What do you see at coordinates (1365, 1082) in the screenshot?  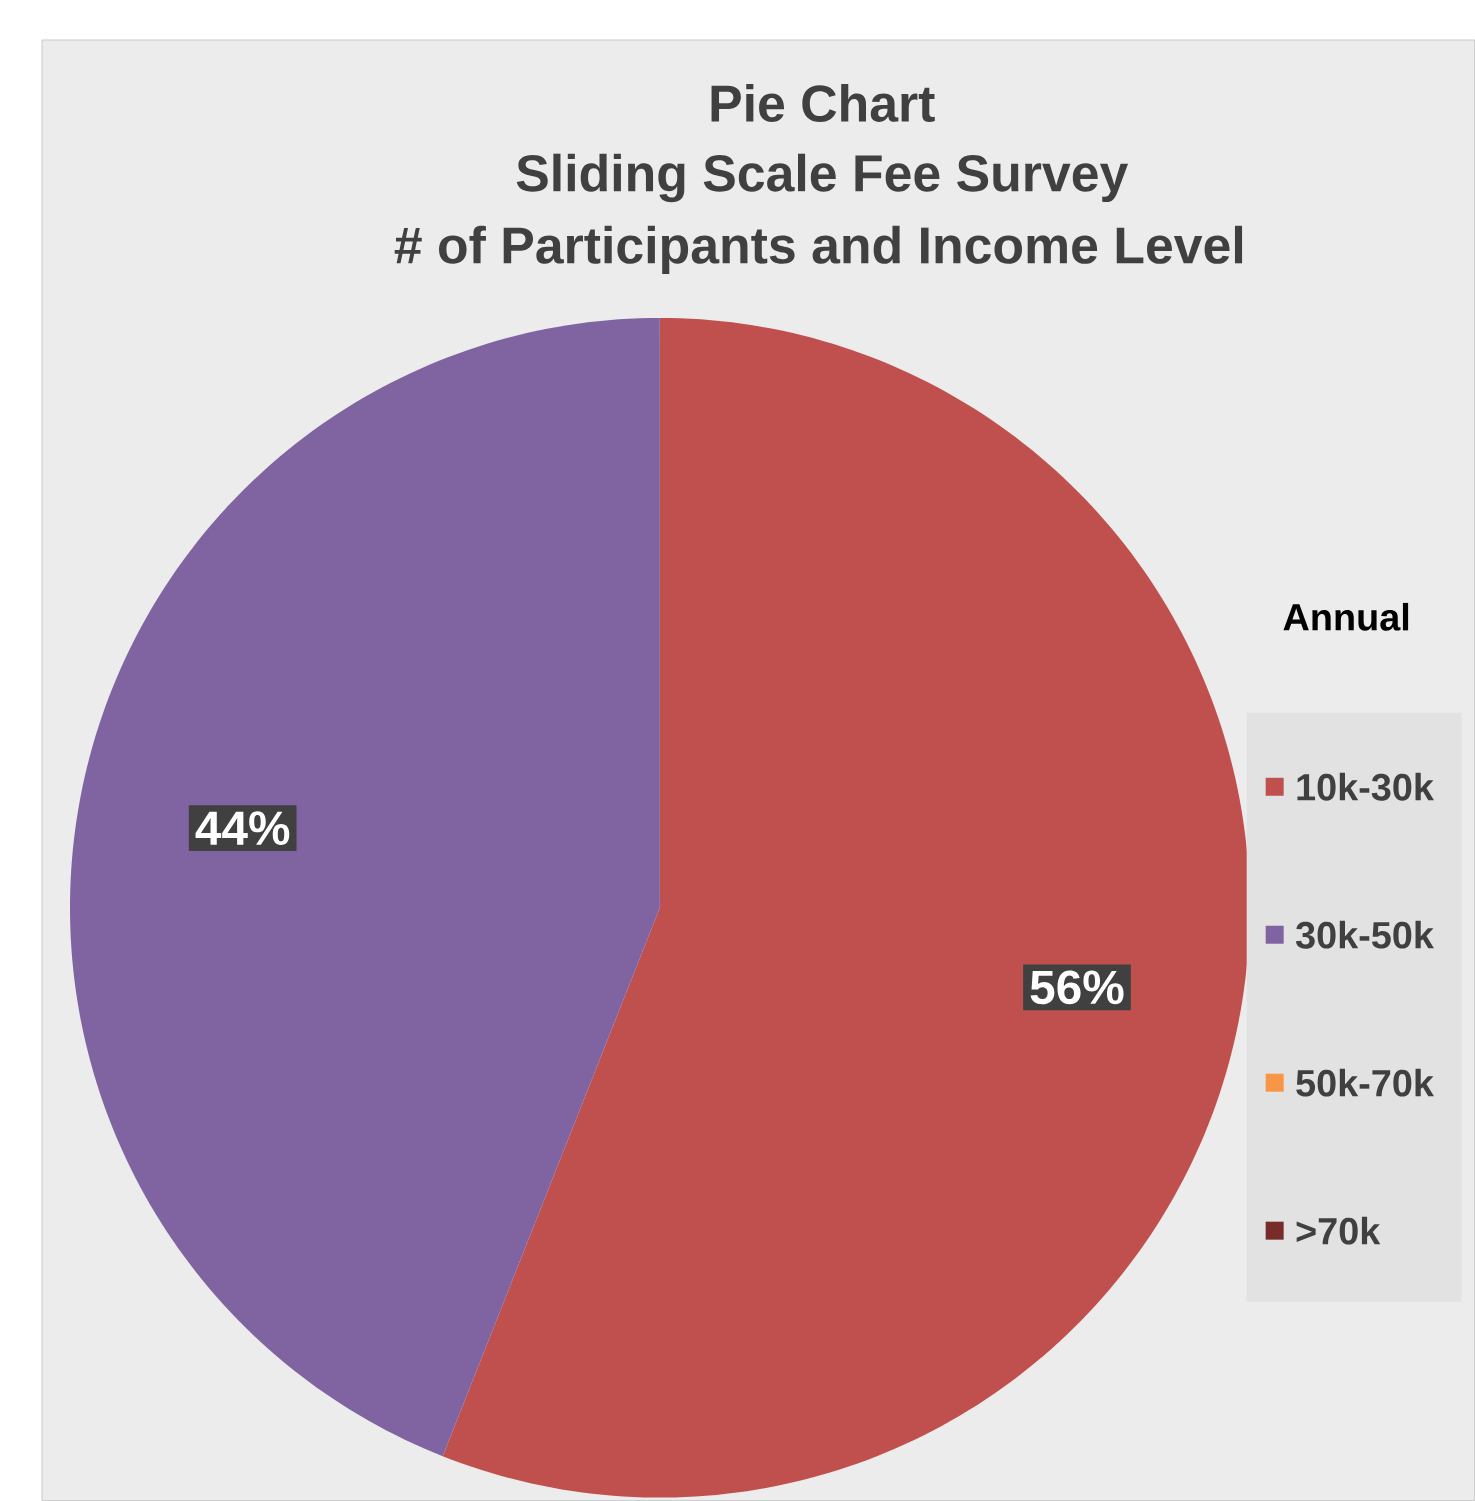 I see `legend-label: 50k-70k` at bounding box center [1365, 1082].